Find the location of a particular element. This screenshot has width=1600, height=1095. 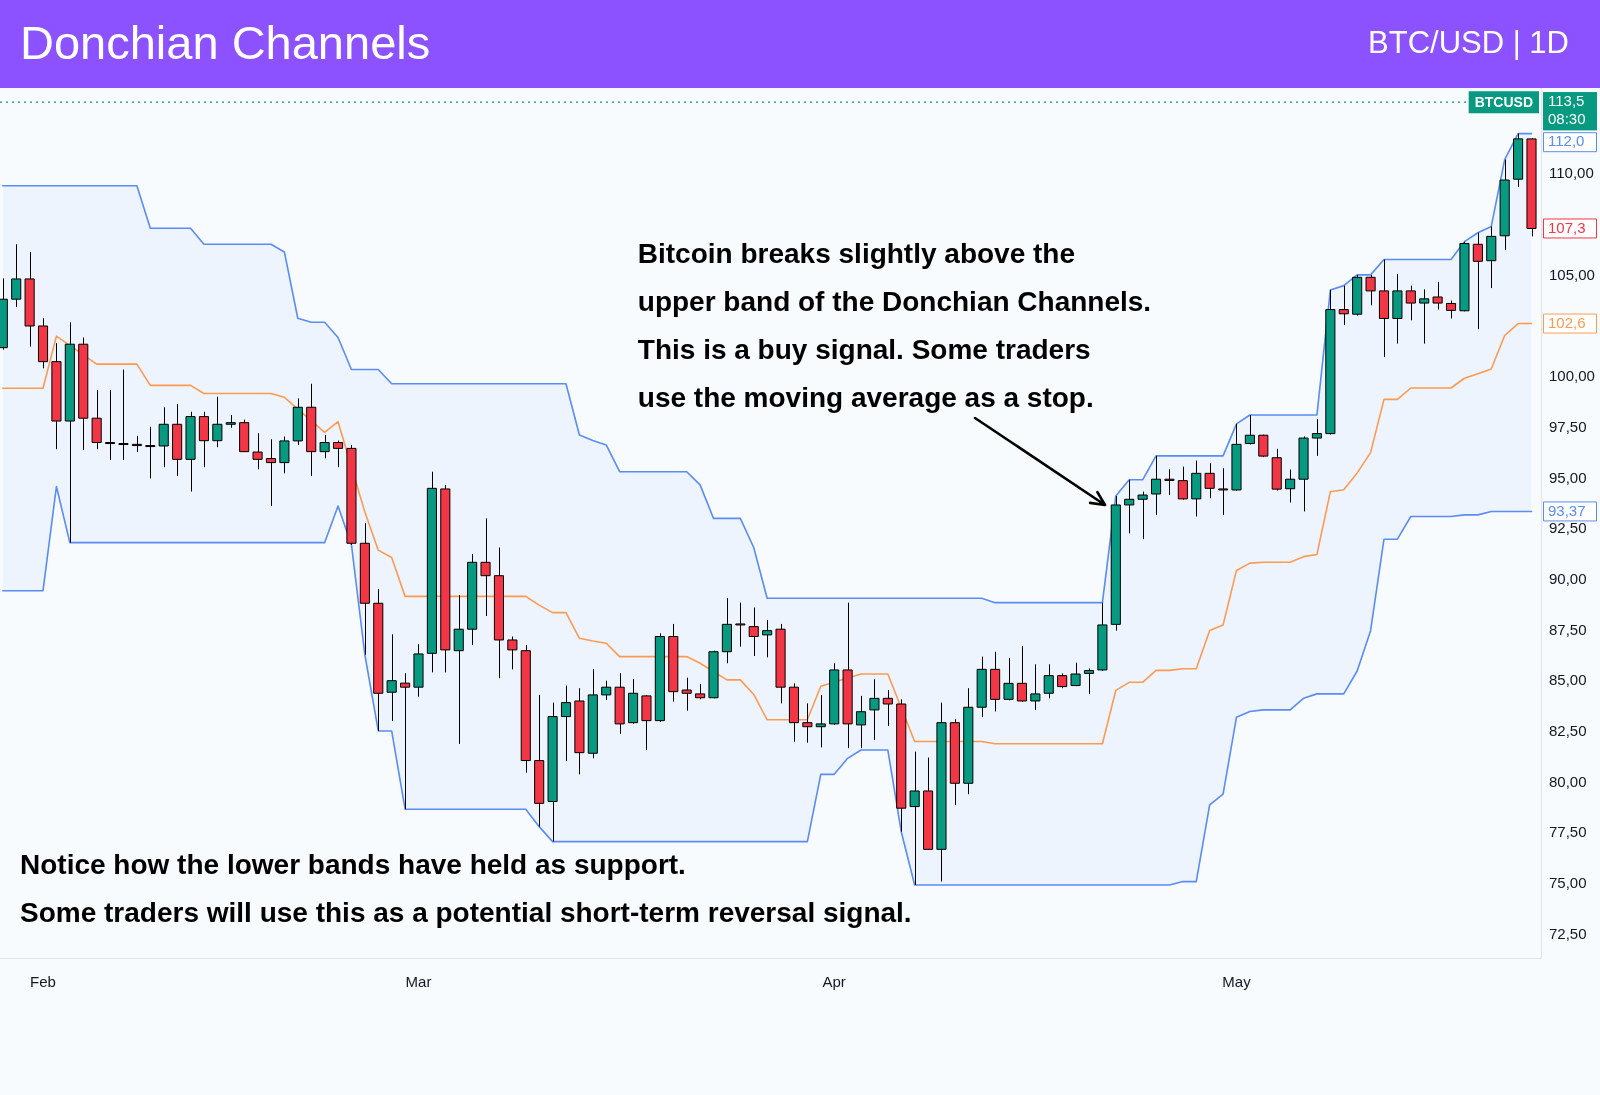

data-label: 93,37 is located at coordinates (1567, 510).